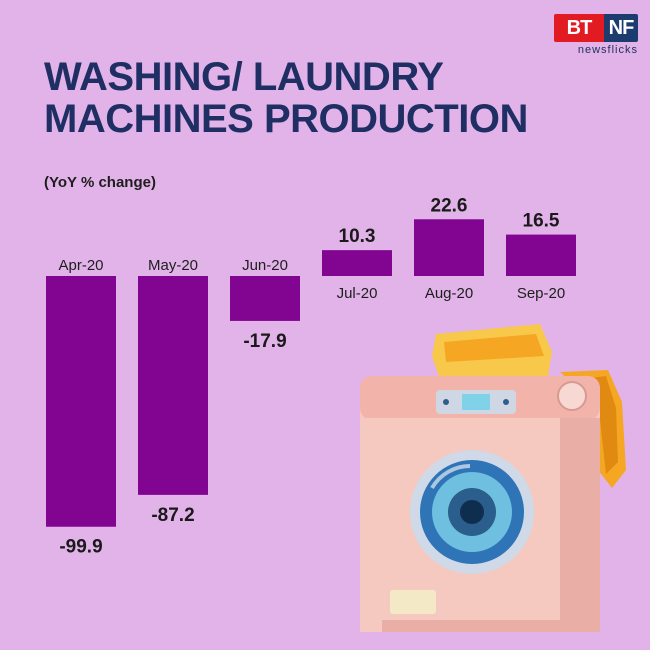 The height and width of the screenshot is (650, 650). What do you see at coordinates (264, 341) in the screenshot?
I see `value-label: -17.9` at bounding box center [264, 341].